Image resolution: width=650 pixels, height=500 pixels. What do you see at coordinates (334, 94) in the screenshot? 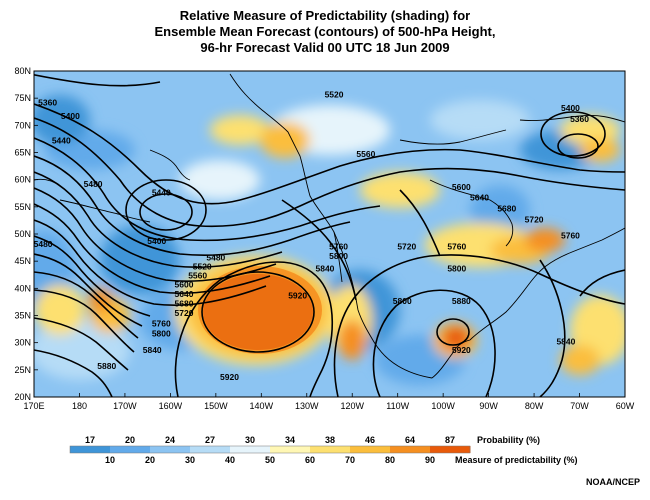
I see `contour-label-text: 5520` at bounding box center [334, 94].